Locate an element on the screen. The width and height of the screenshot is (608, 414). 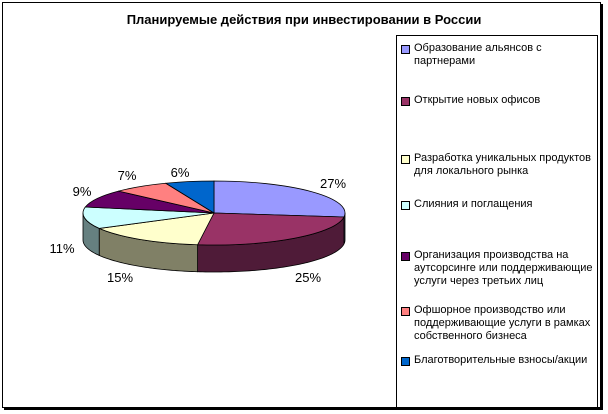
legend-item: Благотворительные взносы/акции is located at coordinates (498, 360).